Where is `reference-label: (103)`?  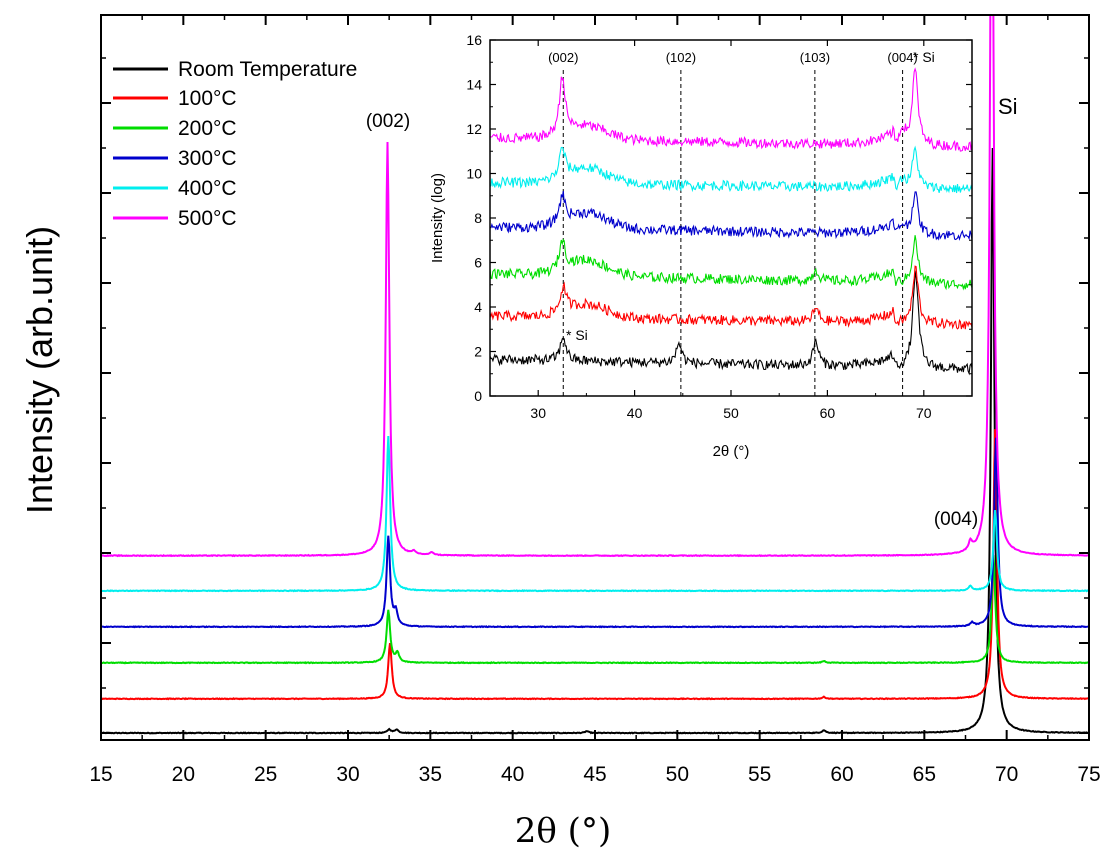
reference-label: (103) is located at coordinates (815, 57).